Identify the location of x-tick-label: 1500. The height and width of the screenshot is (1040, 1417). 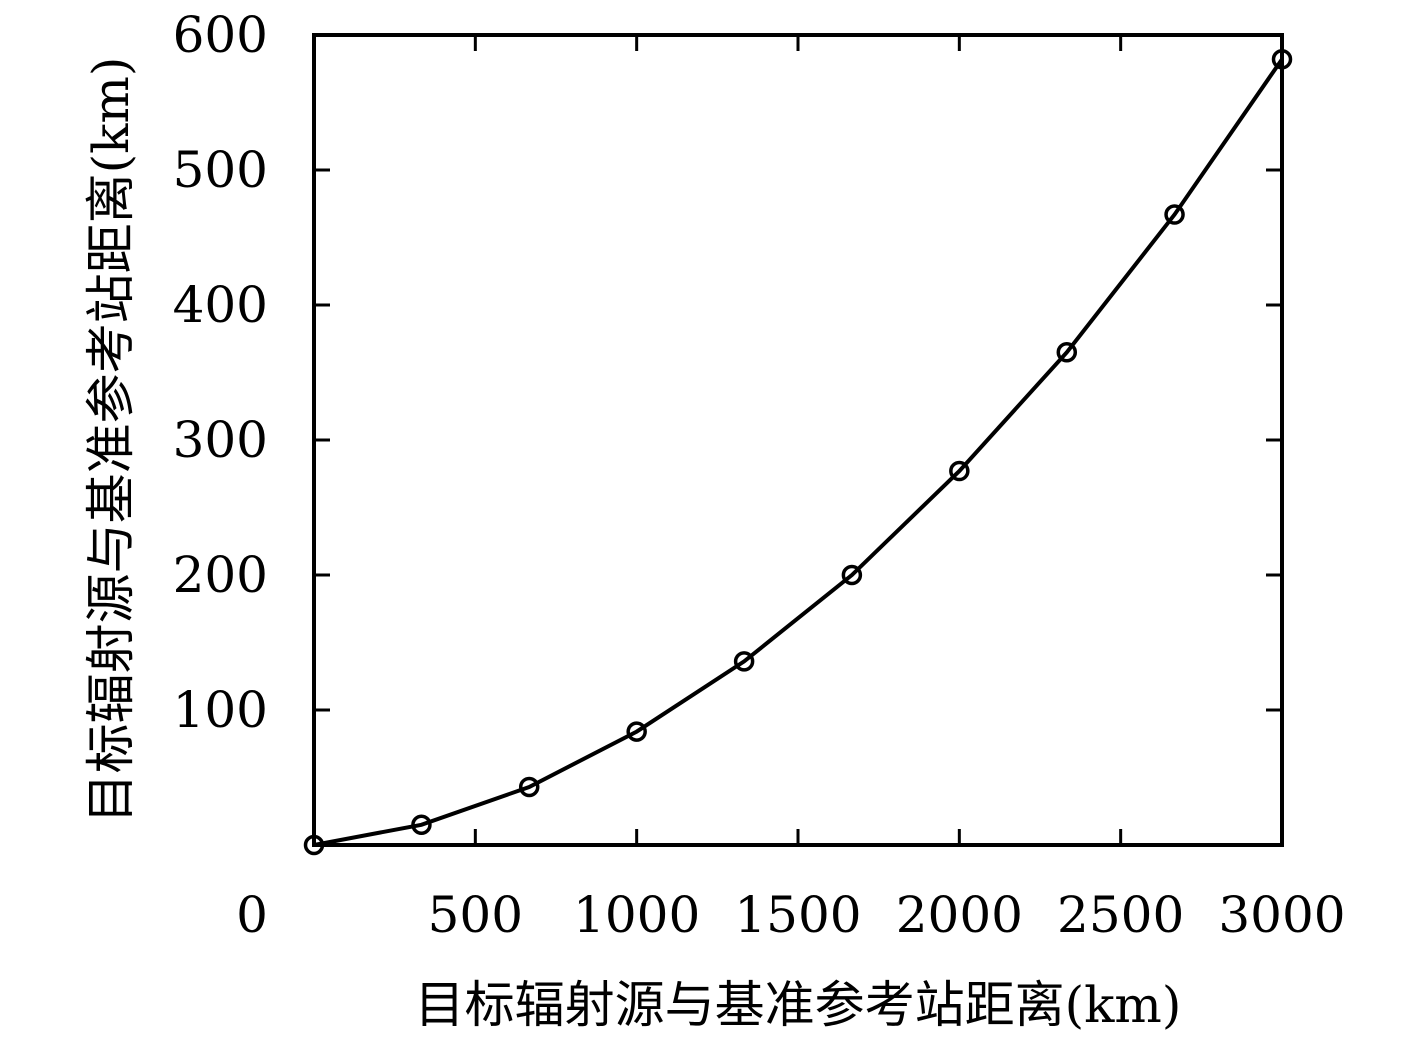
(797, 915).